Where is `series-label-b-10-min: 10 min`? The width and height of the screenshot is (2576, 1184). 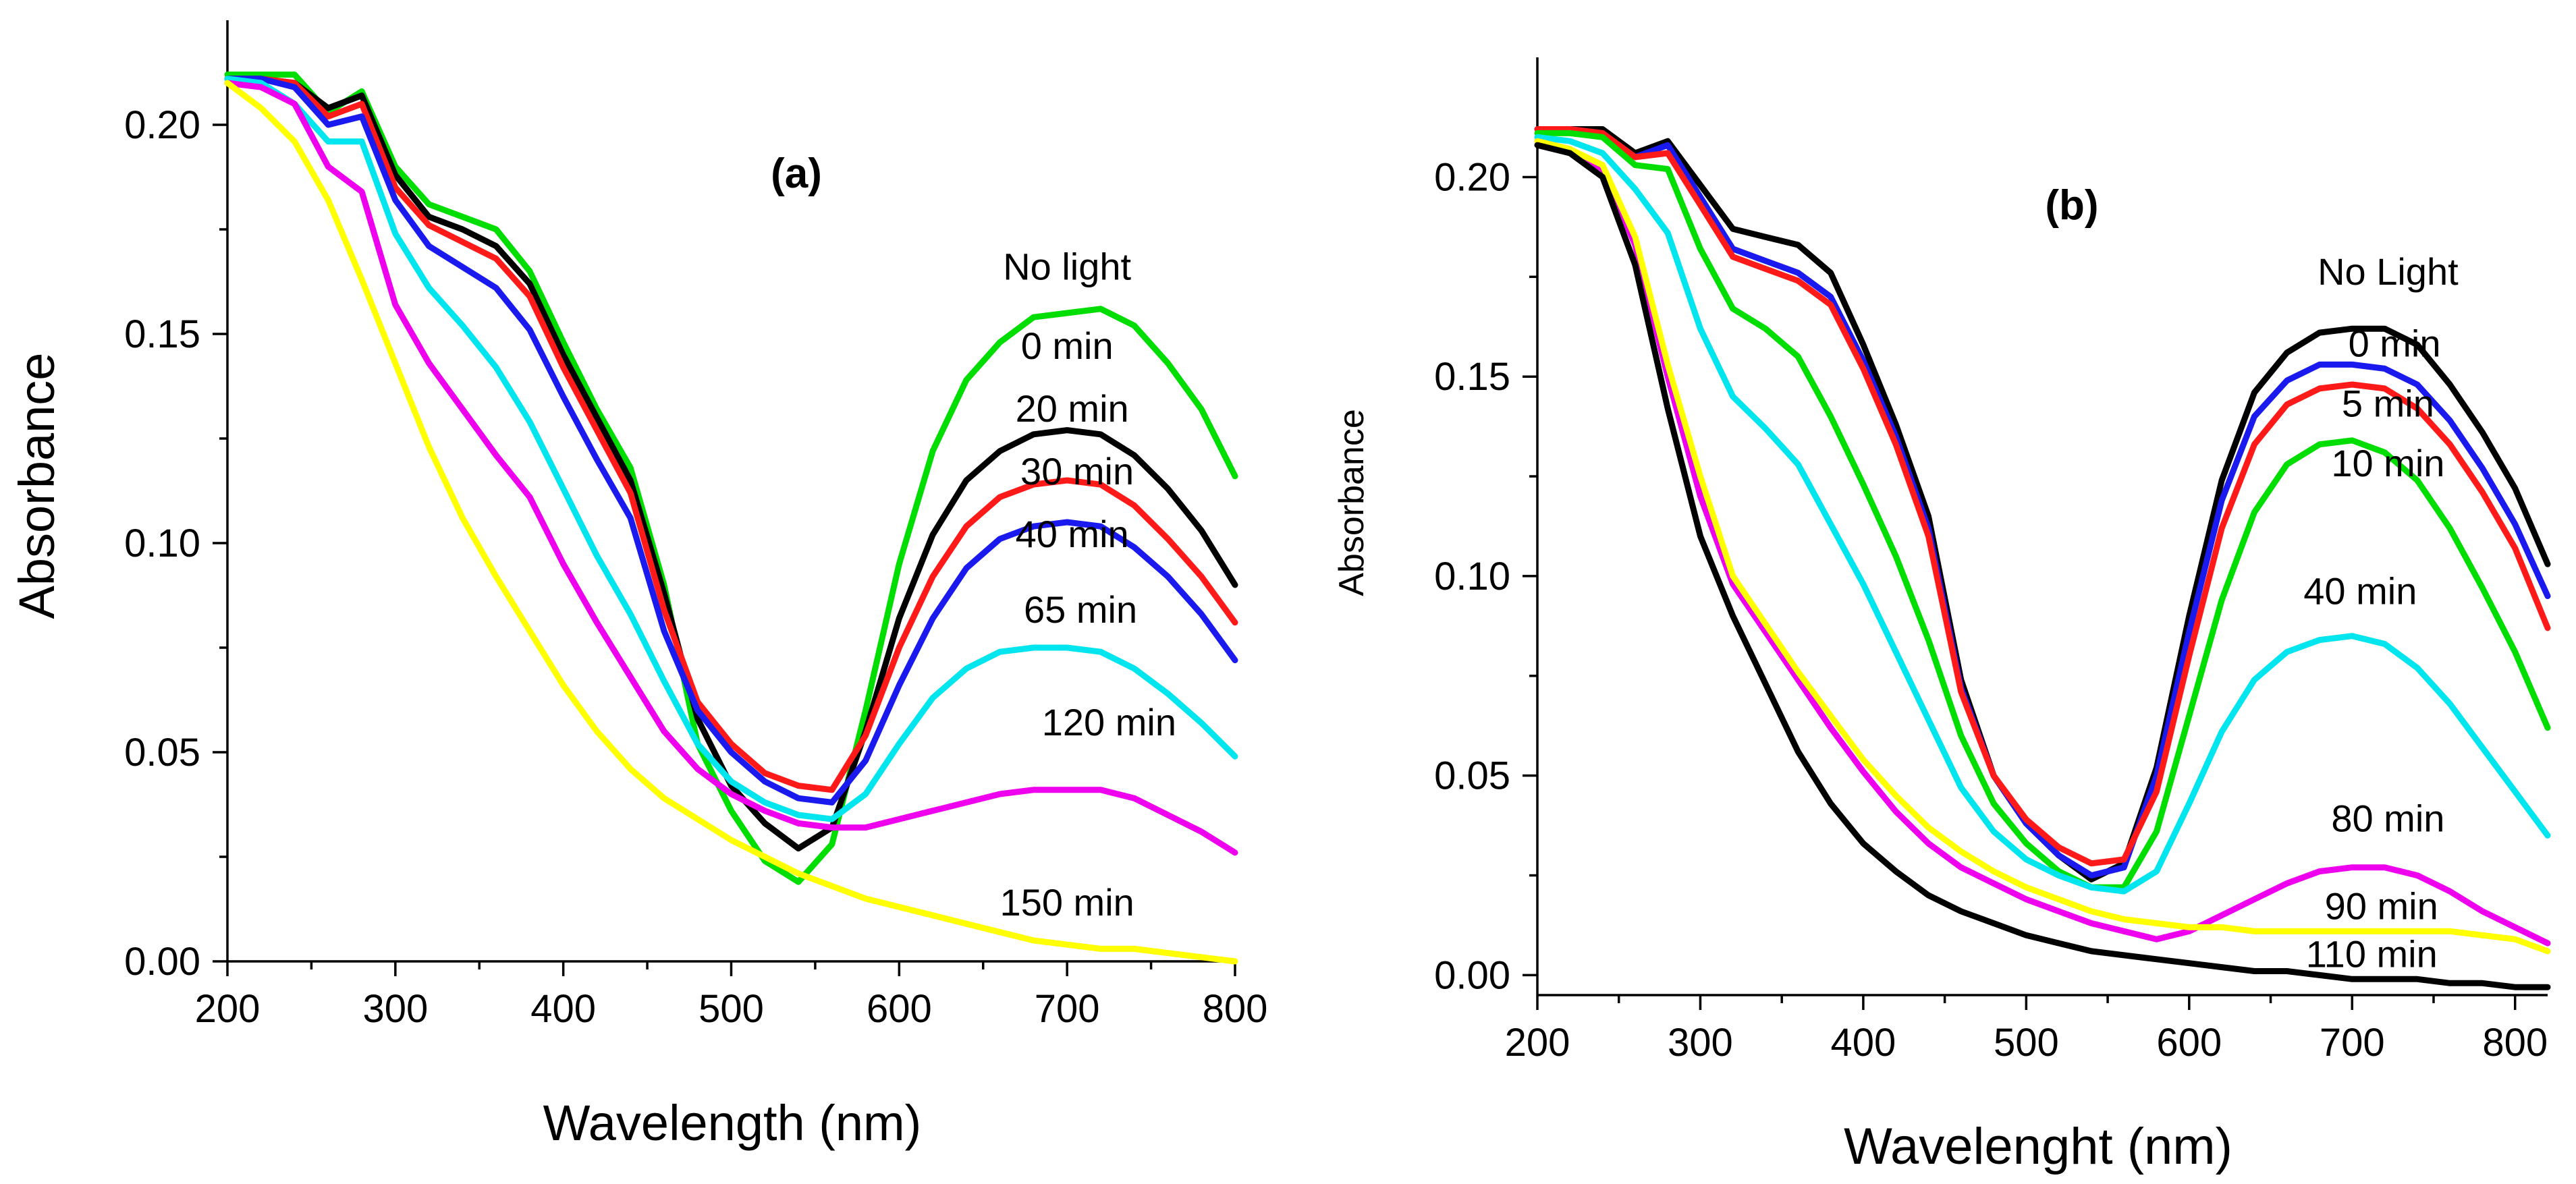 series-label-b-10-min: 10 min is located at coordinates (2387, 463).